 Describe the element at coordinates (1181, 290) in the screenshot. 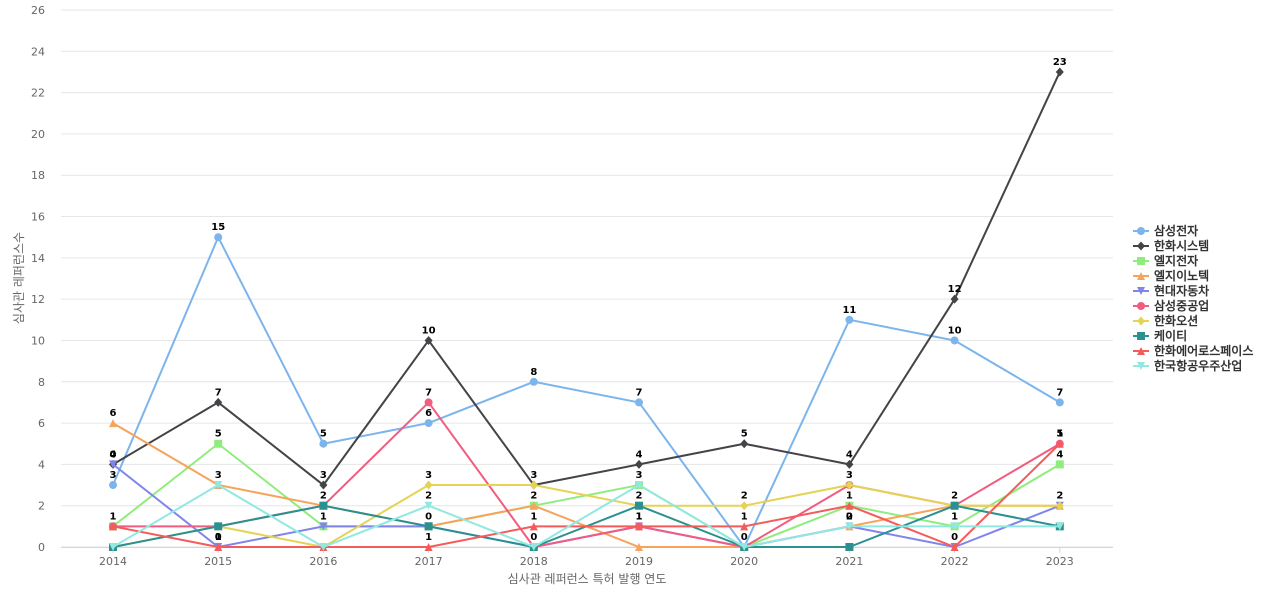

I see `legend-label: 현대자동차` at that location.